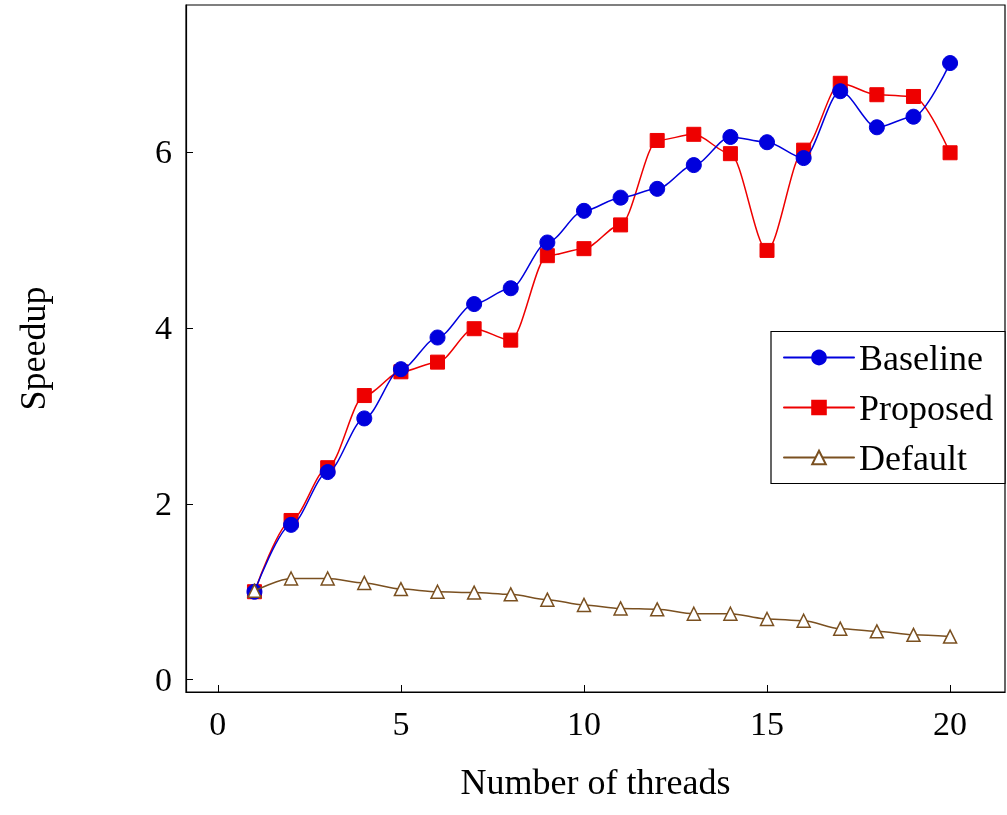 This screenshot has width=1007, height=815. Describe the element at coordinates (913, 457) in the screenshot. I see `legend-label: Default` at that location.